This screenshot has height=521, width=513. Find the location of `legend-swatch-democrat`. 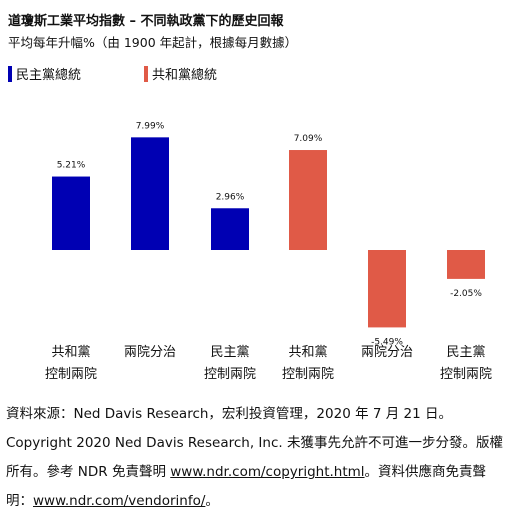

legend-swatch-democrat is located at coordinates (10, 73).